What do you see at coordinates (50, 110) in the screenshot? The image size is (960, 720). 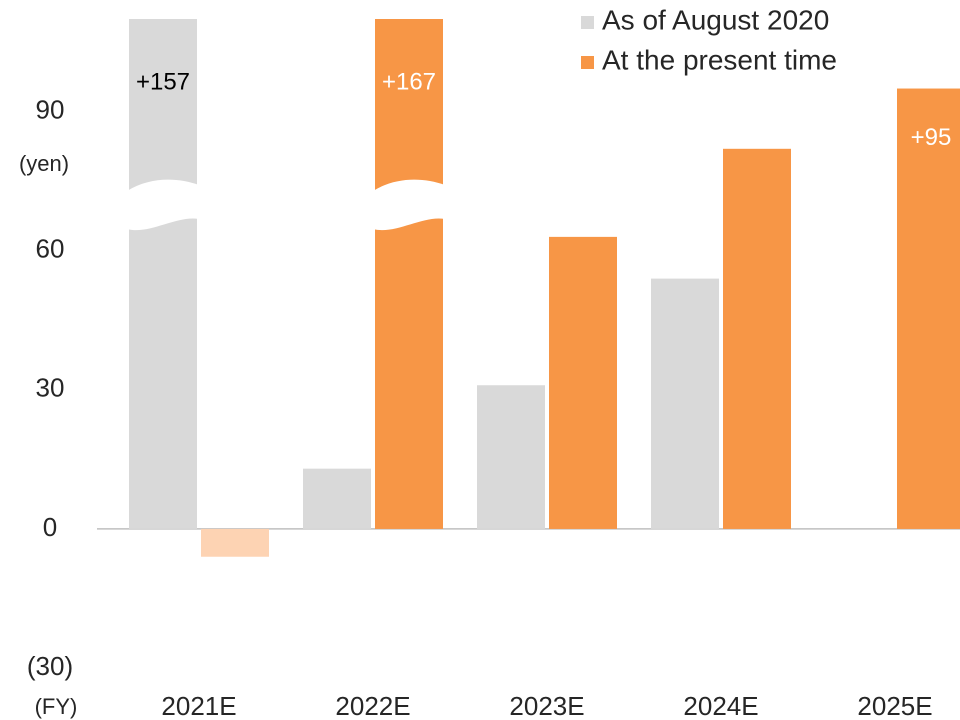 I see `y-tick-label: 90` at bounding box center [50, 110].